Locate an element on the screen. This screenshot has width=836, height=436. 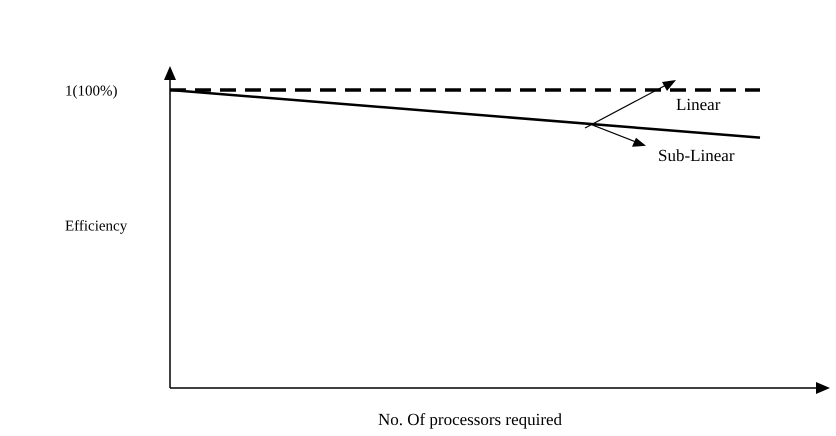
legend-label: Linear is located at coordinates (698, 104).